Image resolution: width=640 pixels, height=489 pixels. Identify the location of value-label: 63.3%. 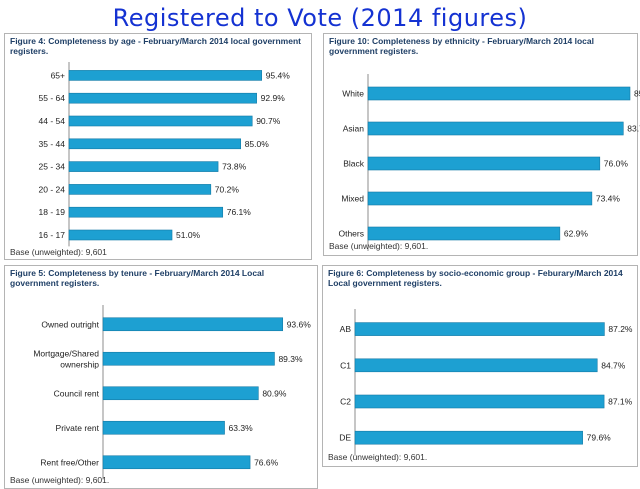
(241, 428).